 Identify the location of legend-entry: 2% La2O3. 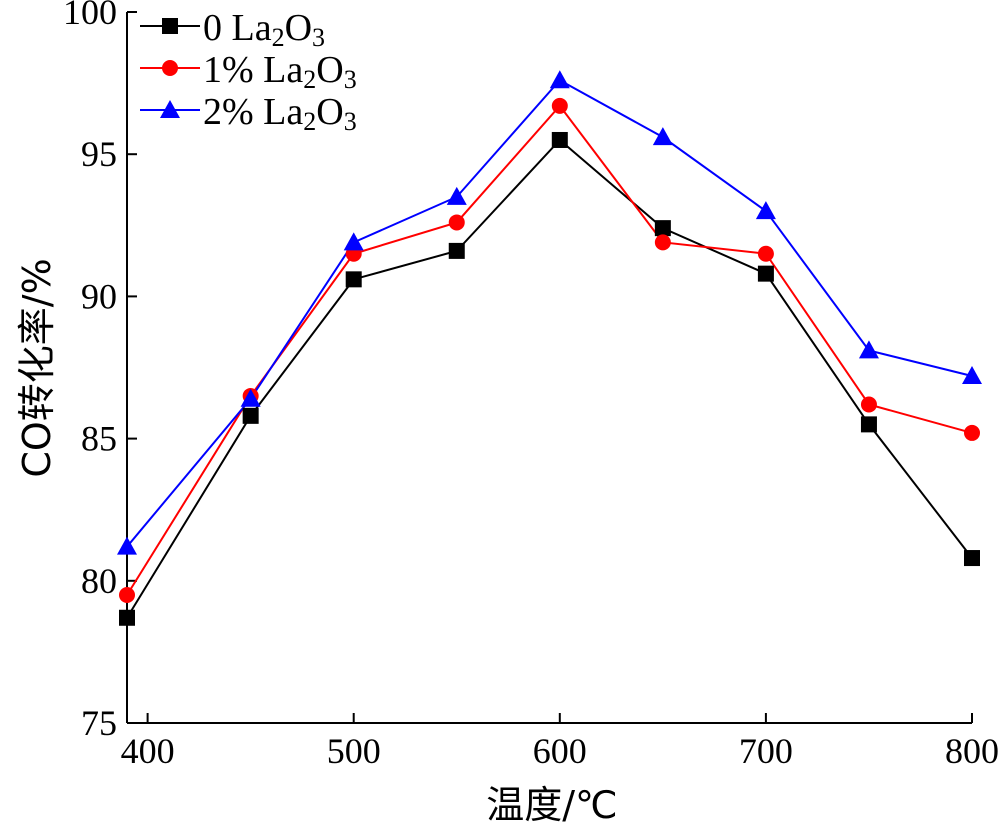
(280, 113).